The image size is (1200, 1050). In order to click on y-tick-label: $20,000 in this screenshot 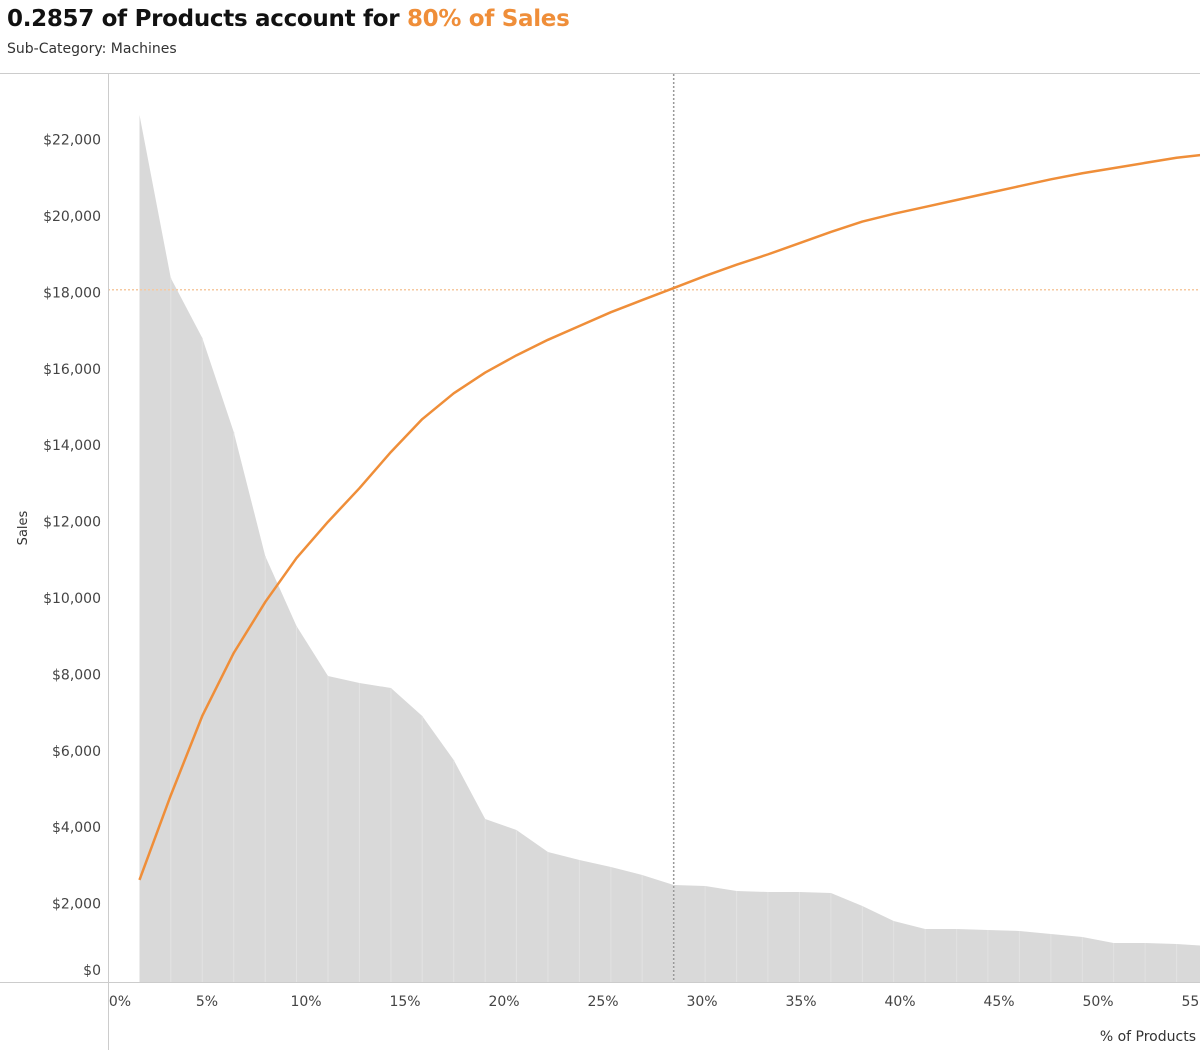, I will do `click(72, 217)`.